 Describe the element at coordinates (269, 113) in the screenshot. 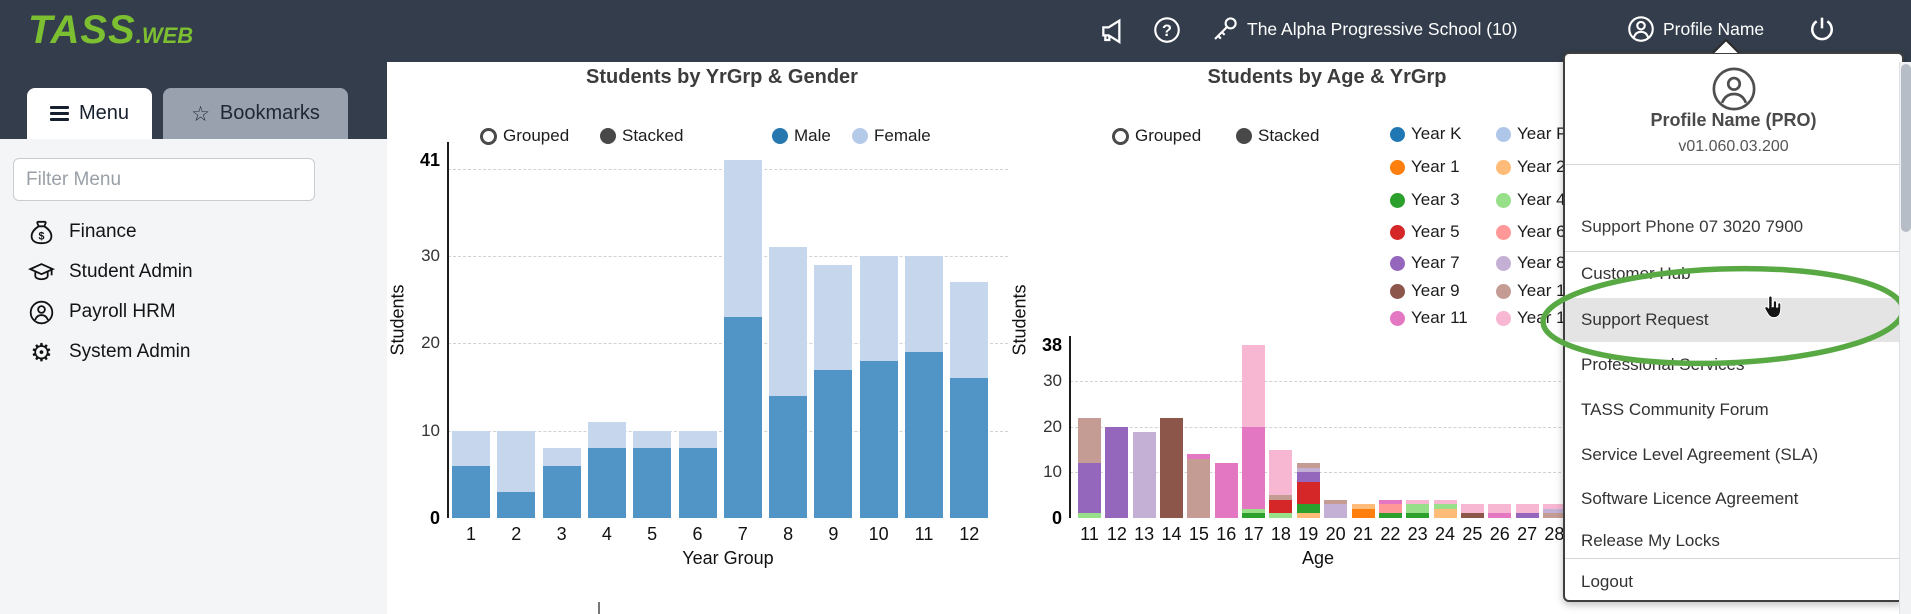

I see `tab-bookmarks-label: Bookmarks` at that location.